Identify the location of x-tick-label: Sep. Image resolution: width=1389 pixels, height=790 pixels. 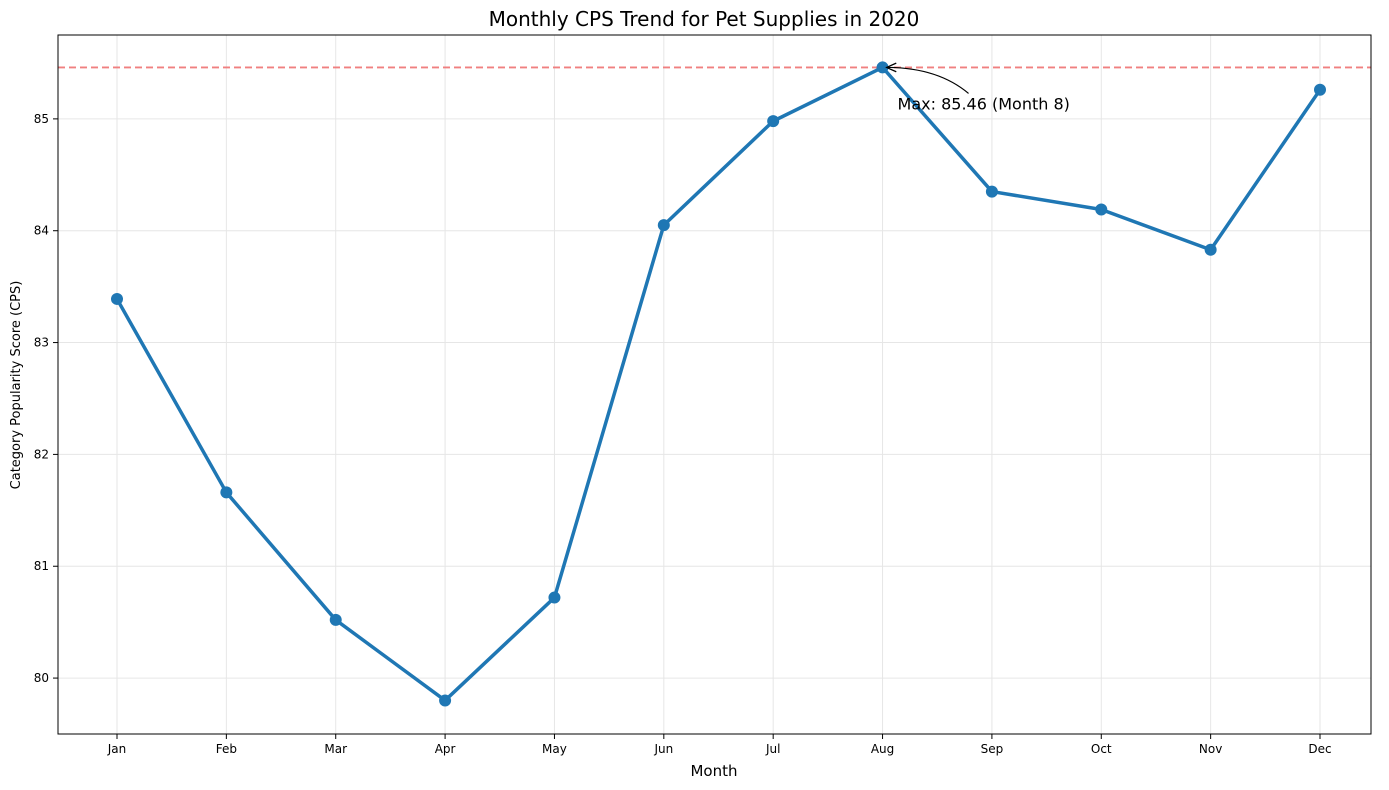
(992, 749).